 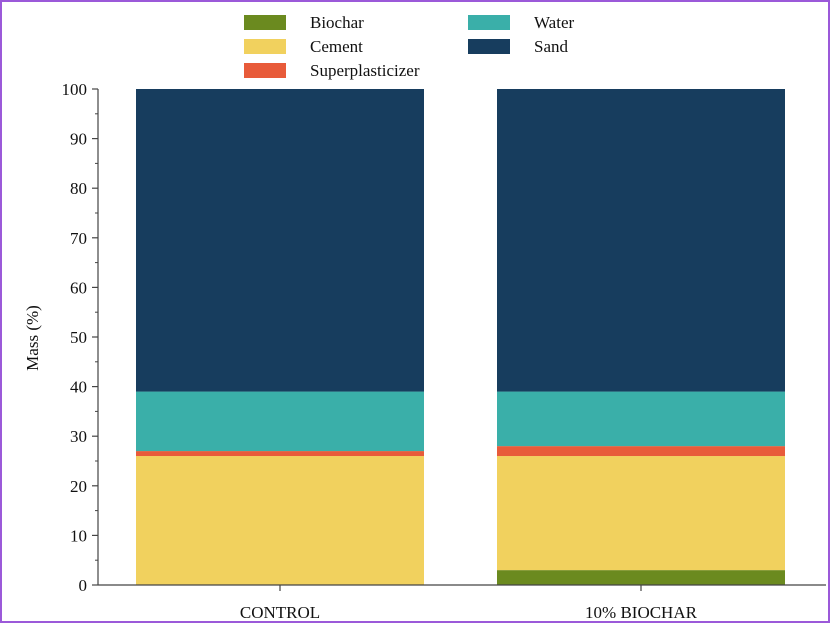 What do you see at coordinates (489, 22) in the screenshot?
I see `legend-swatch-water` at bounding box center [489, 22].